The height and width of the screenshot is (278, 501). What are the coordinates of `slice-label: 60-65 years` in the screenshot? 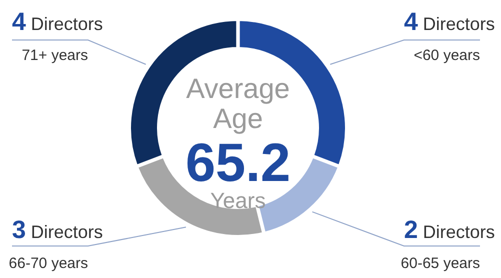 It's located at (440, 263).